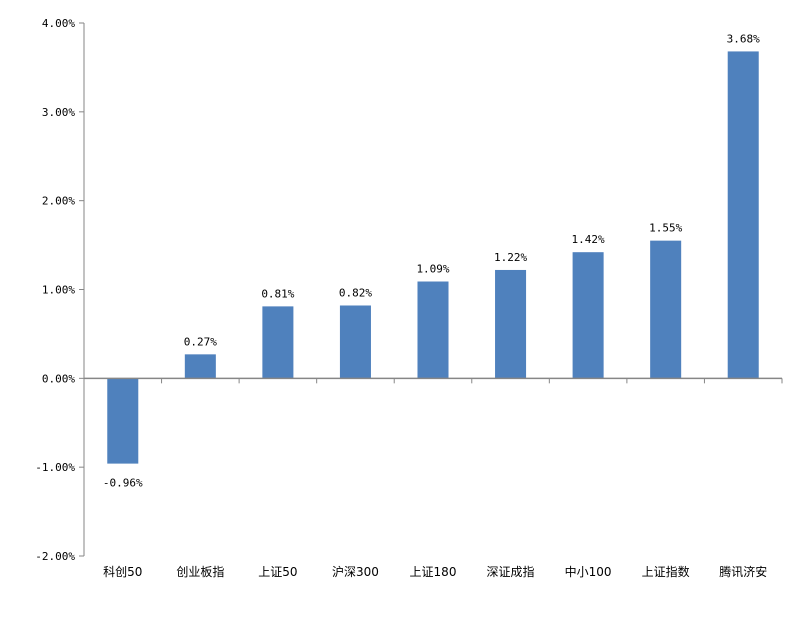 This screenshot has height=636, width=808. Describe the element at coordinates (743, 571) in the screenshot. I see `category-label: 腾讯济安` at that location.